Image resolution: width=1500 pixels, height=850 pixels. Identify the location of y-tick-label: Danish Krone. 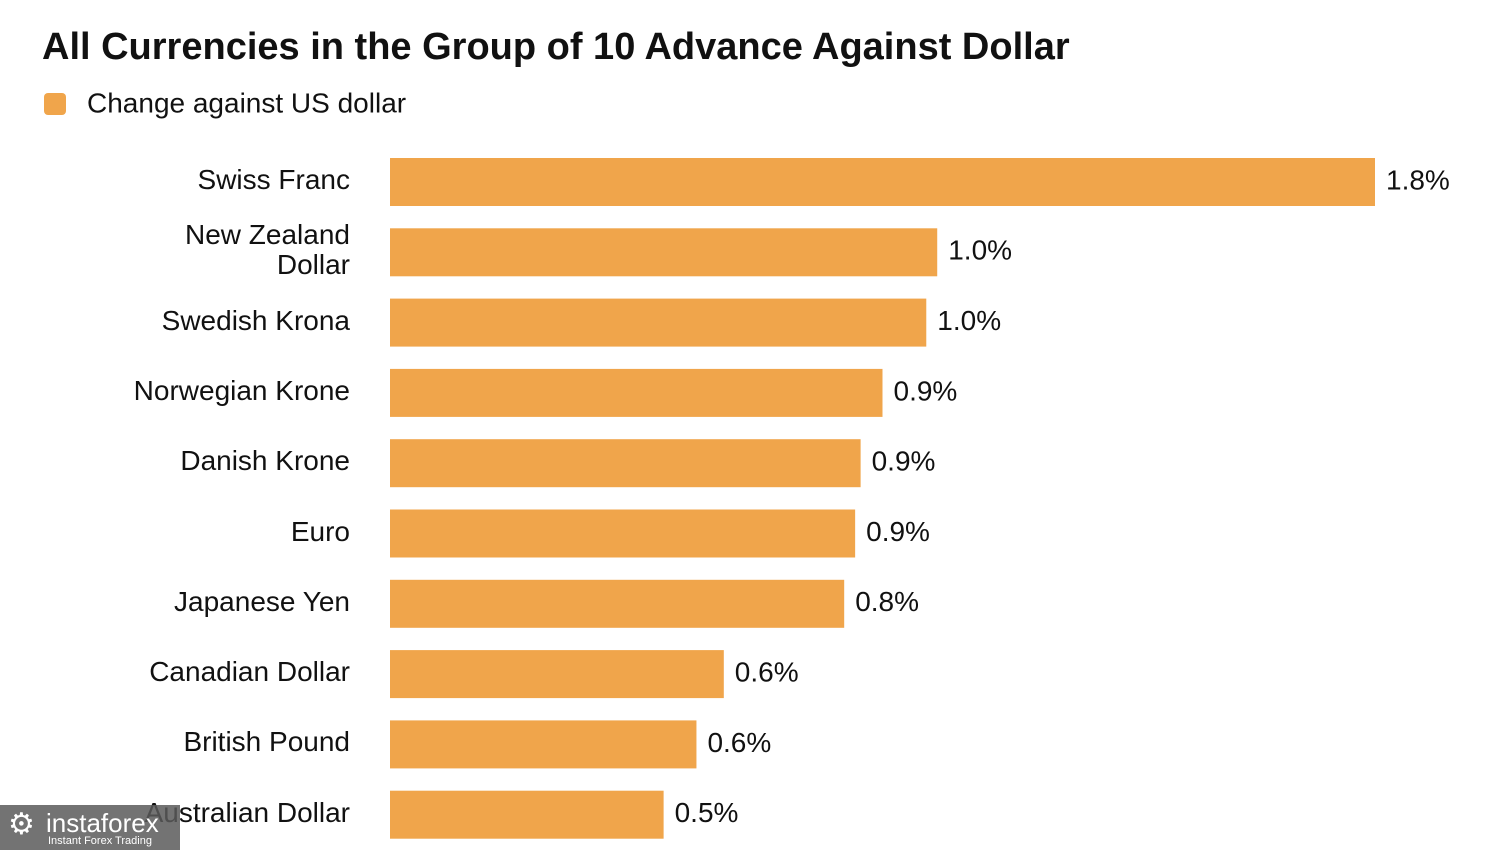
(265, 461).